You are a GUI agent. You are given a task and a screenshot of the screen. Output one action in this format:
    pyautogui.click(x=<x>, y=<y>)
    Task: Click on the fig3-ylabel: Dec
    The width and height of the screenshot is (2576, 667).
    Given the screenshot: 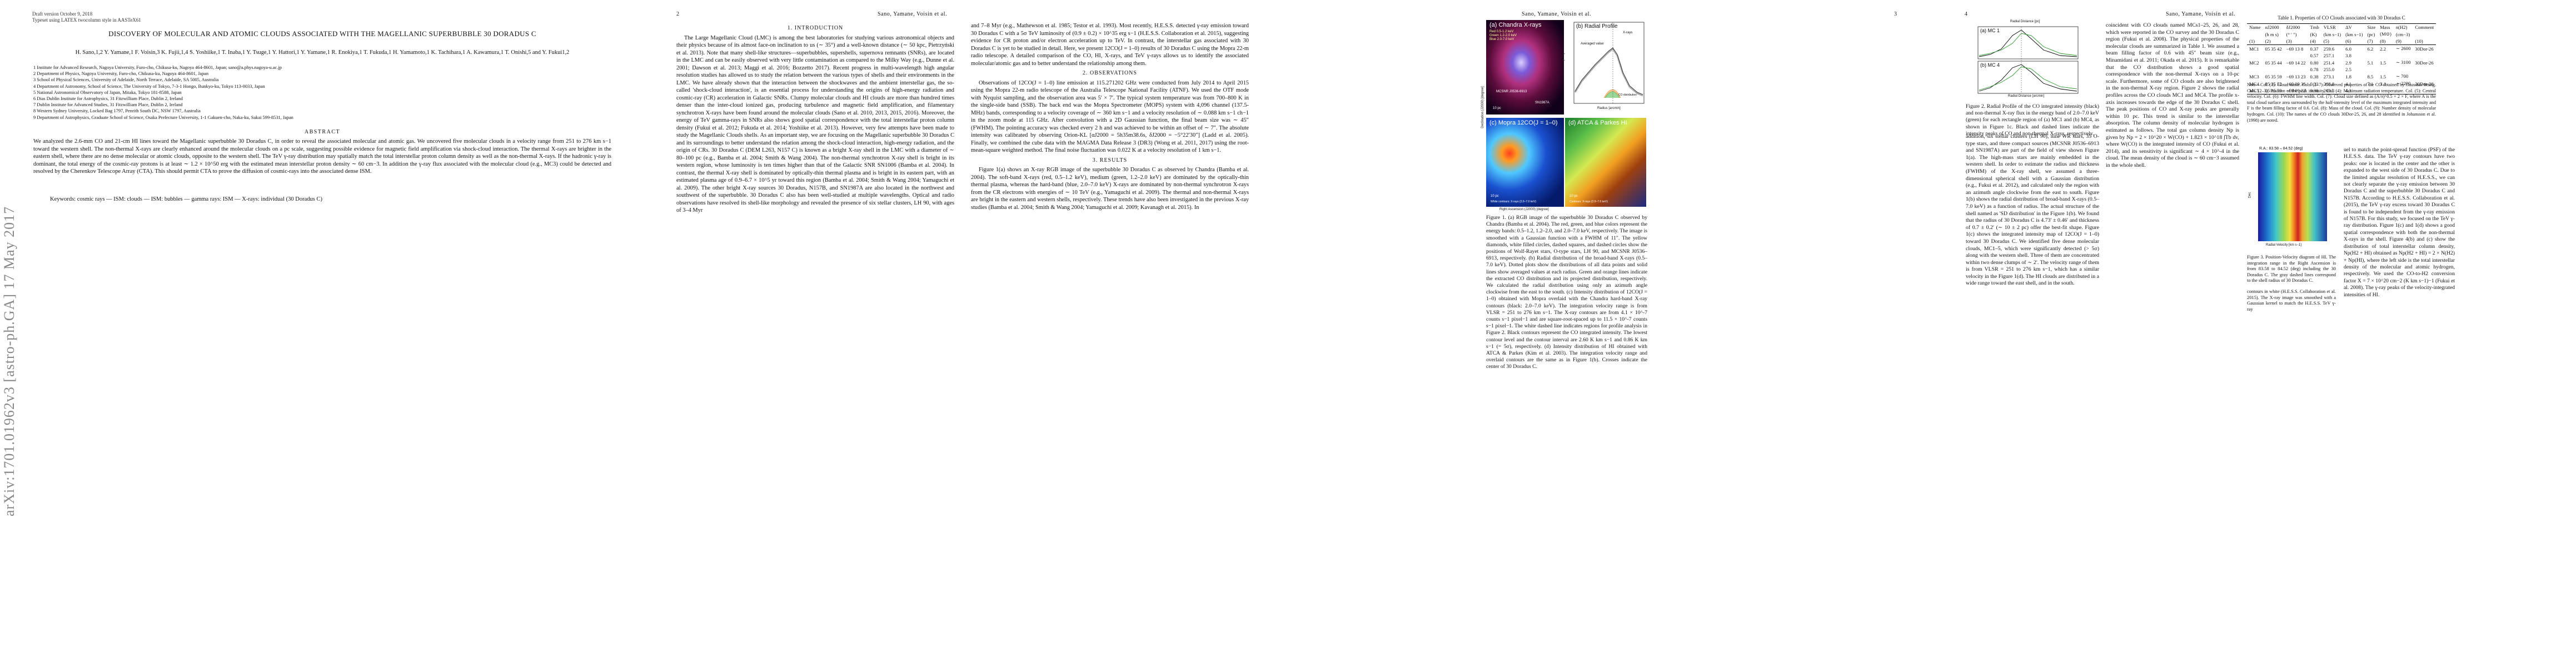 What is the action you would take?
    pyautogui.click(x=2250, y=195)
    